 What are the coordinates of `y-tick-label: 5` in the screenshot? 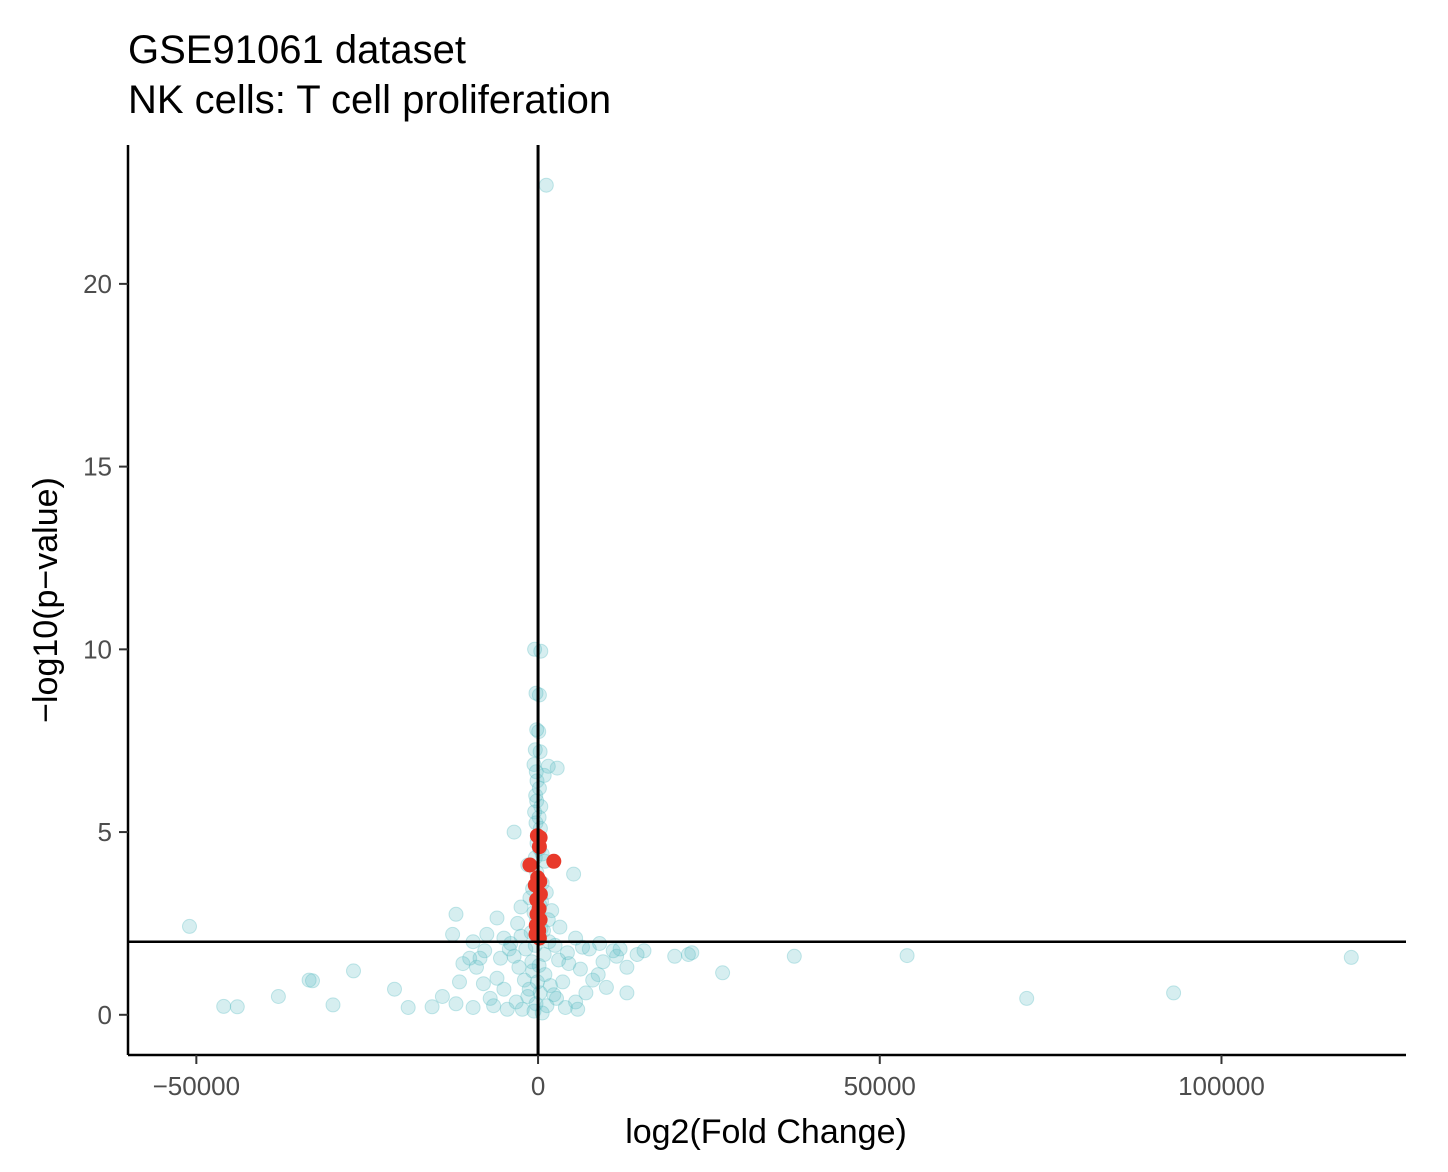 It's located at (105, 832).